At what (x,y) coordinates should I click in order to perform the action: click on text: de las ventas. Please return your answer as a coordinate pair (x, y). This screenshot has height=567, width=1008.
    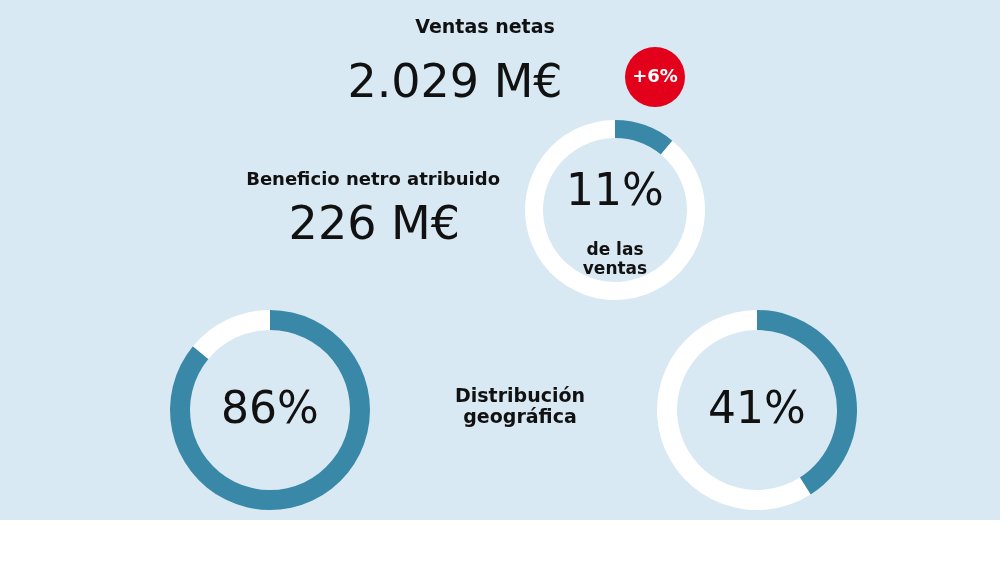
    Looking at the image, I should click on (615, 258).